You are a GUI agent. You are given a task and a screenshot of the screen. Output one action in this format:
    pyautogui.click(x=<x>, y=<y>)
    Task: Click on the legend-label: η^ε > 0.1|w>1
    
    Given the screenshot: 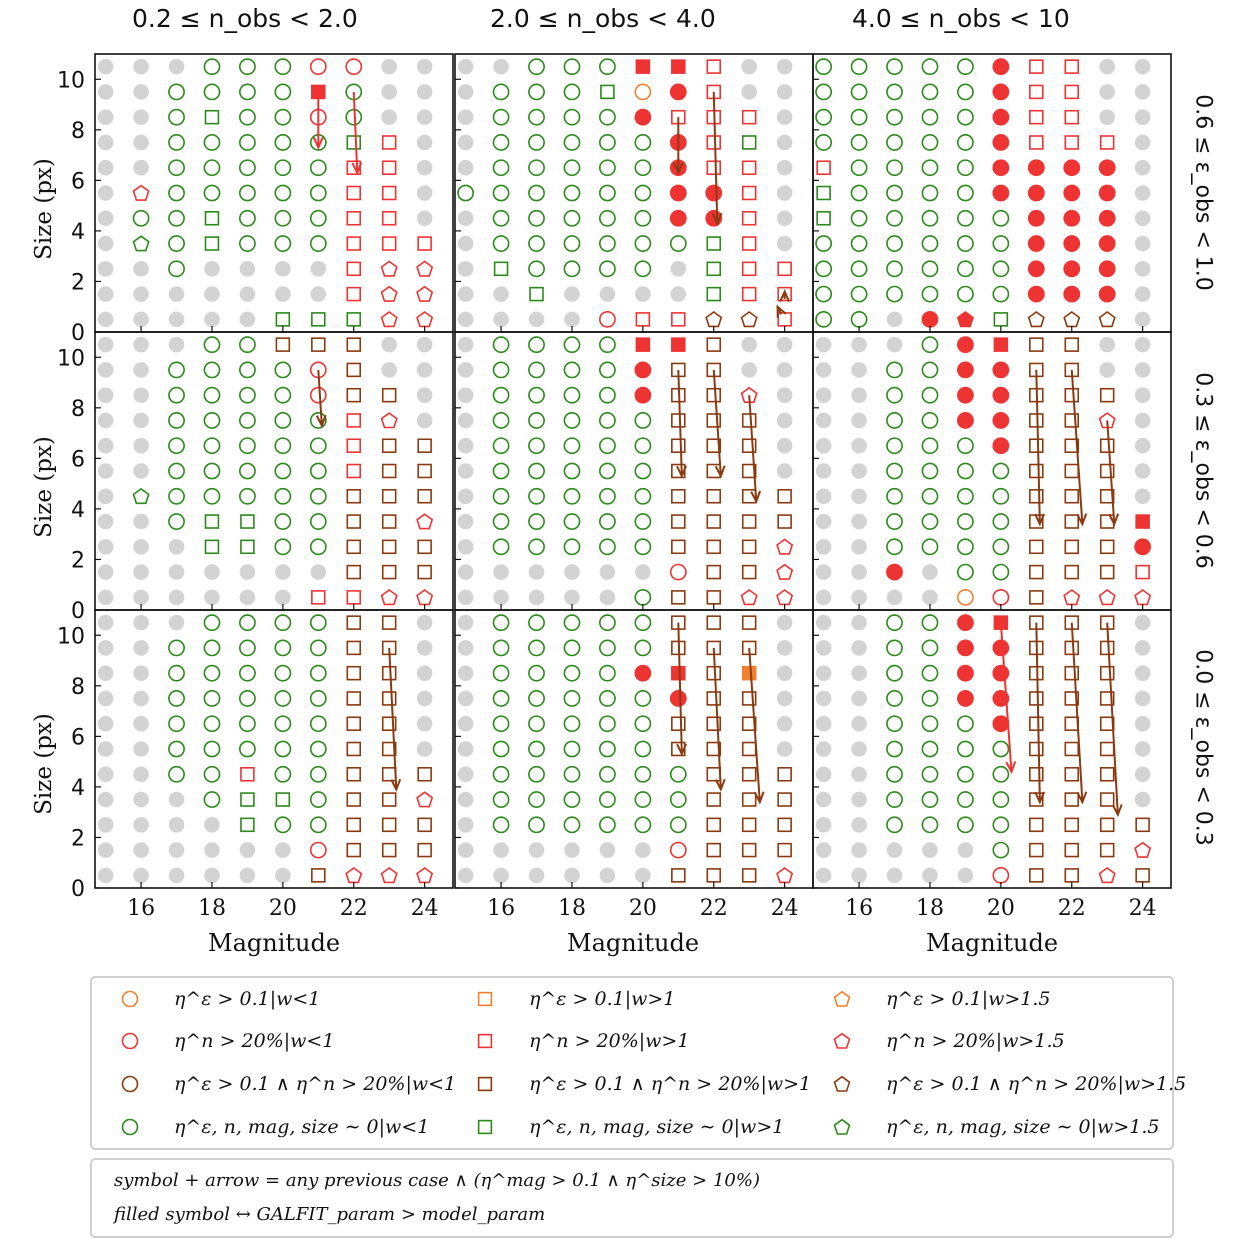 What is the action you would take?
    pyautogui.click(x=602, y=999)
    